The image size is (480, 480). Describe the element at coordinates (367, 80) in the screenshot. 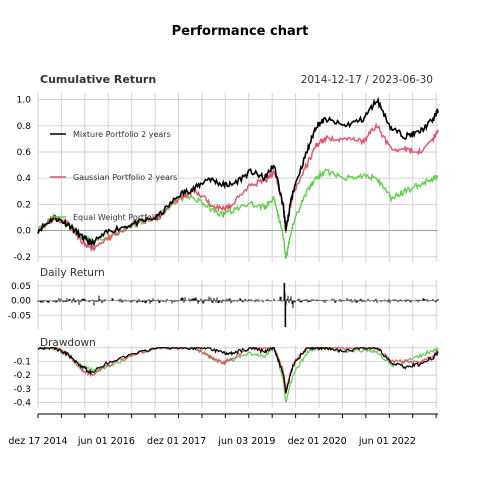

I see `date-range-label: 2014-12-17 / 2023-06-30` at that location.